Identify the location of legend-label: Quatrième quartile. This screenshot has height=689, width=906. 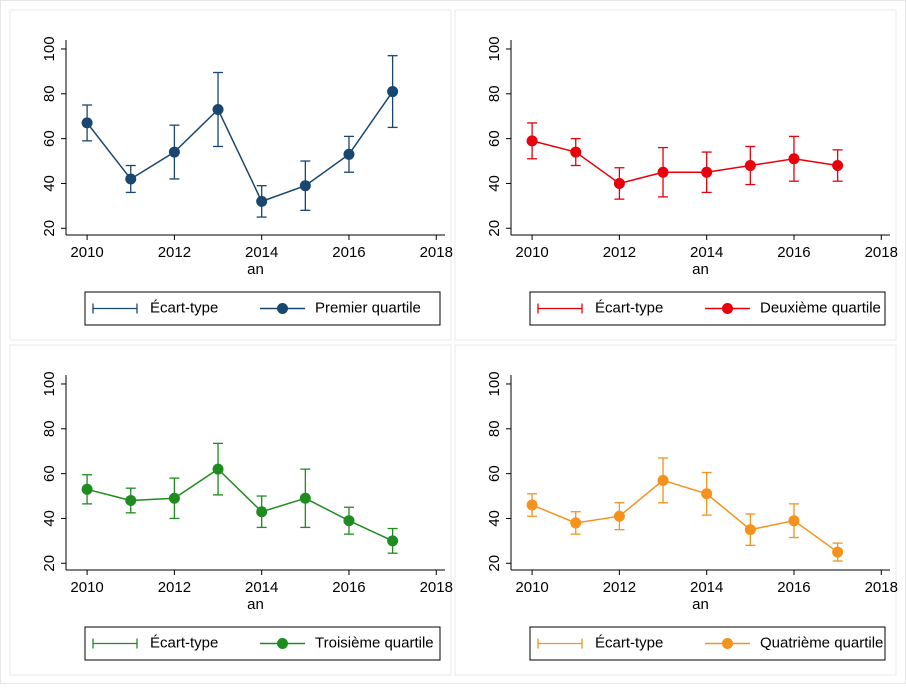
(821, 642).